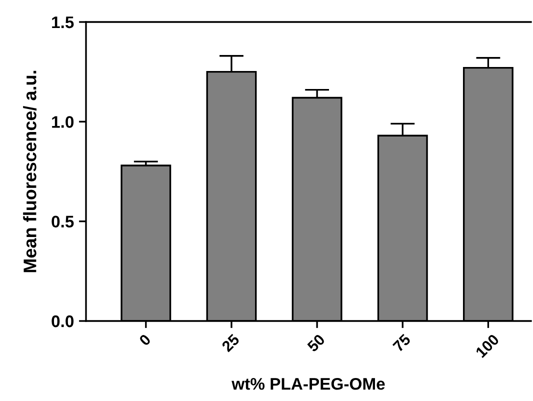 The image size is (533, 401). Describe the element at coordinates (402, 343) in the screenshot. I see `x-tick-label: 75` at that location.